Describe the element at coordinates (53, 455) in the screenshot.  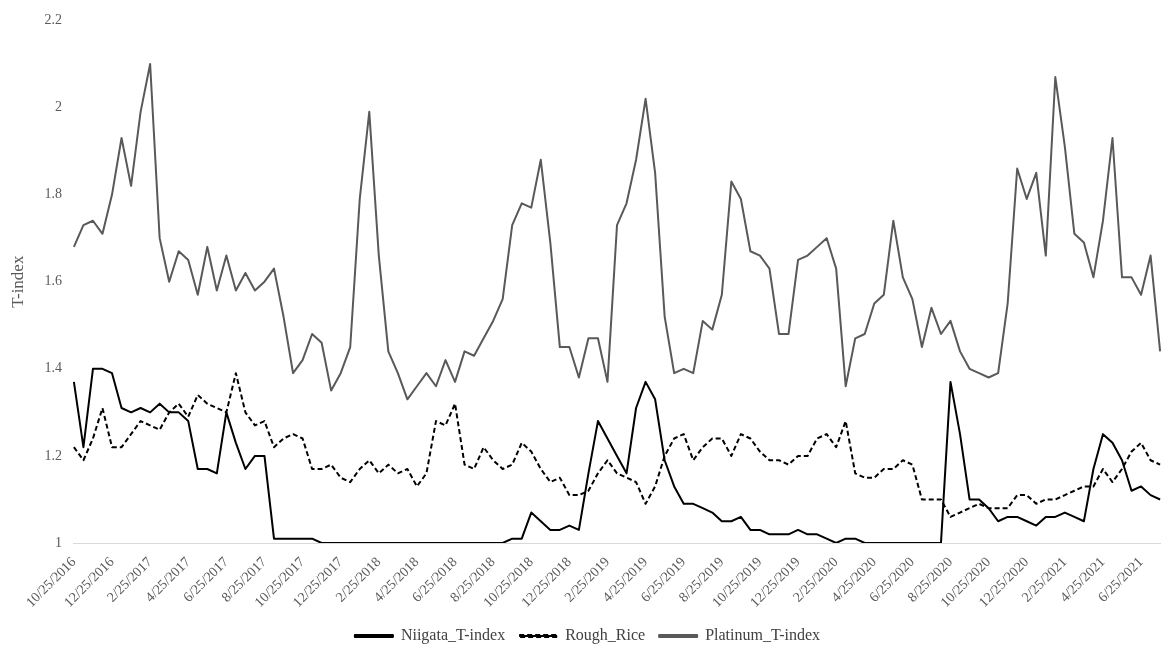
I see `y-tick-label: 1.2` at that location.